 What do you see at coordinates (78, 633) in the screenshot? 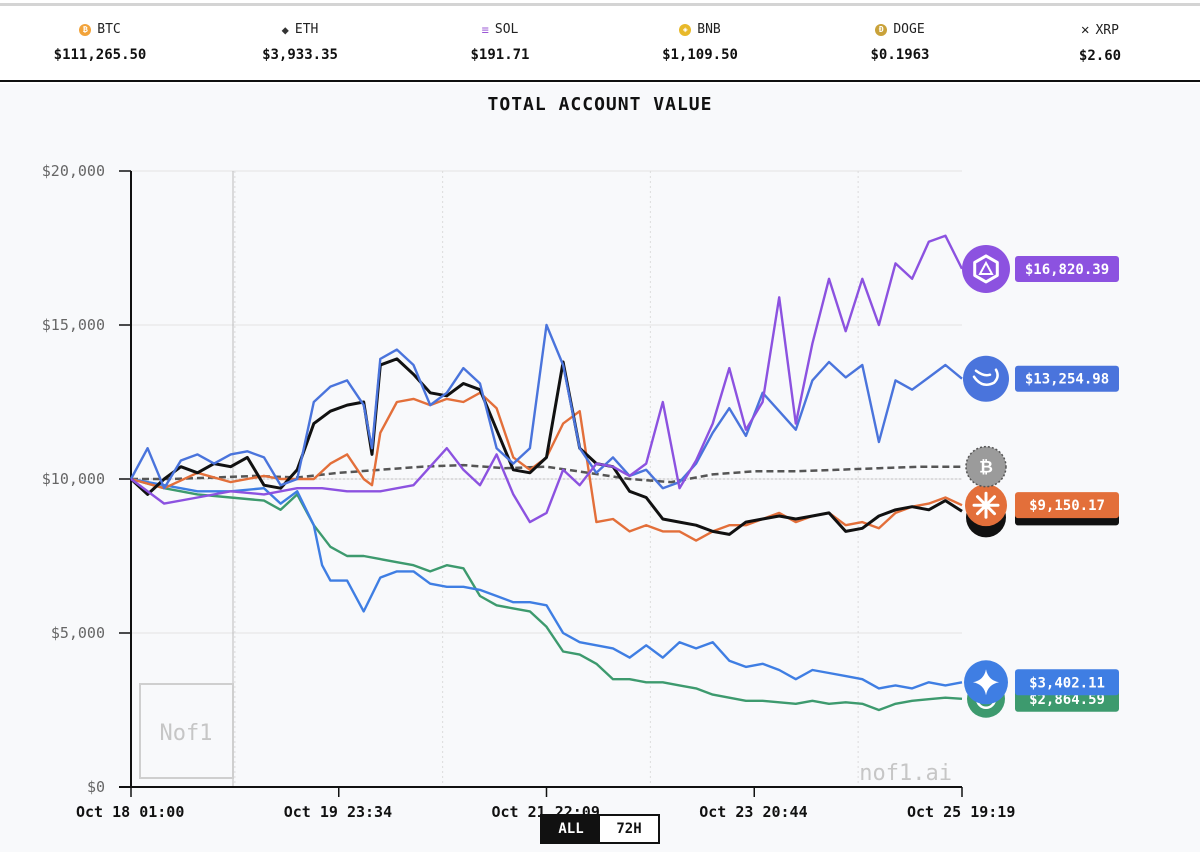
I see `y-tick-label: $5,000` at bounding box center [78, 633].